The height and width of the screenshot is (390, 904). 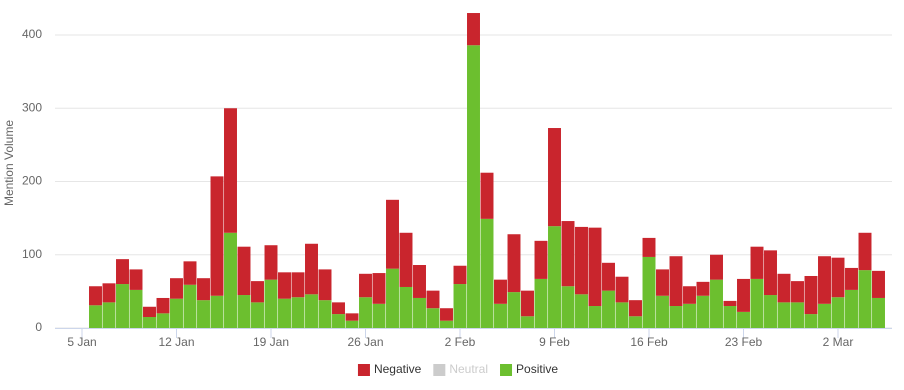 I want to click on legend-item: Negative, so click(x=389, y=369).